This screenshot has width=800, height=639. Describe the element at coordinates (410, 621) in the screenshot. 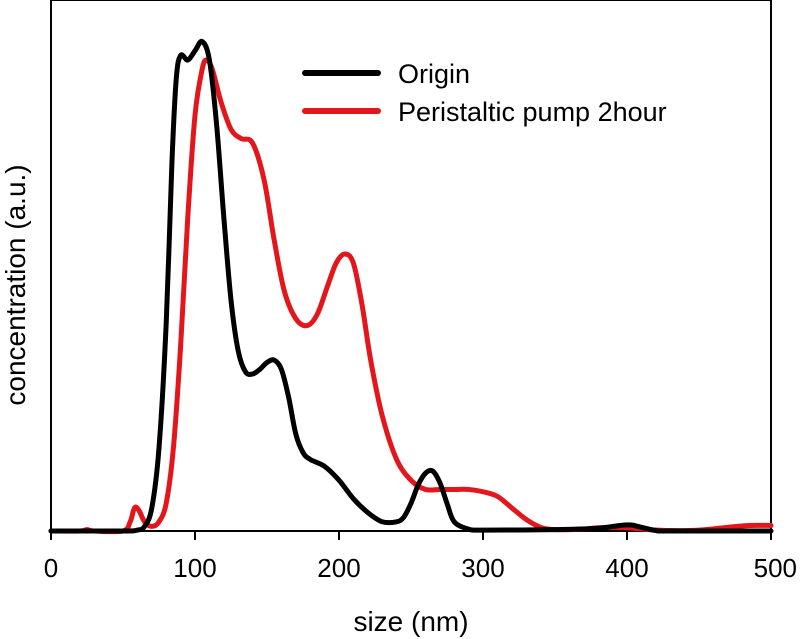

I see `x-axis-label: size (nm)` at that location.